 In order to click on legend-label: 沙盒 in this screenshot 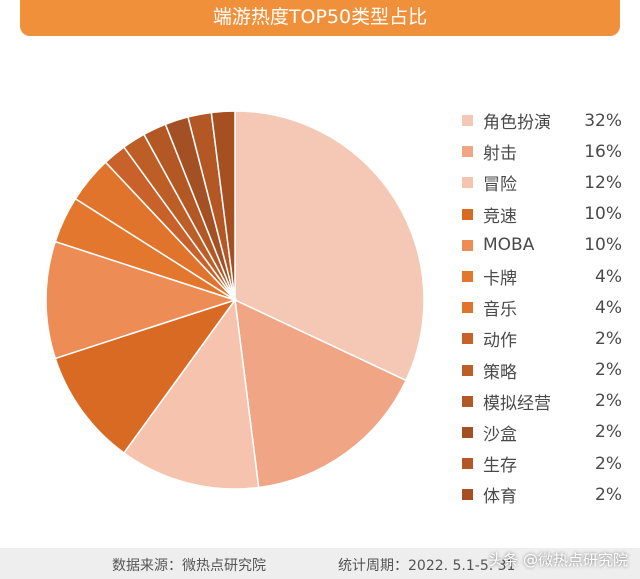, I will do `click(500, 434)`.